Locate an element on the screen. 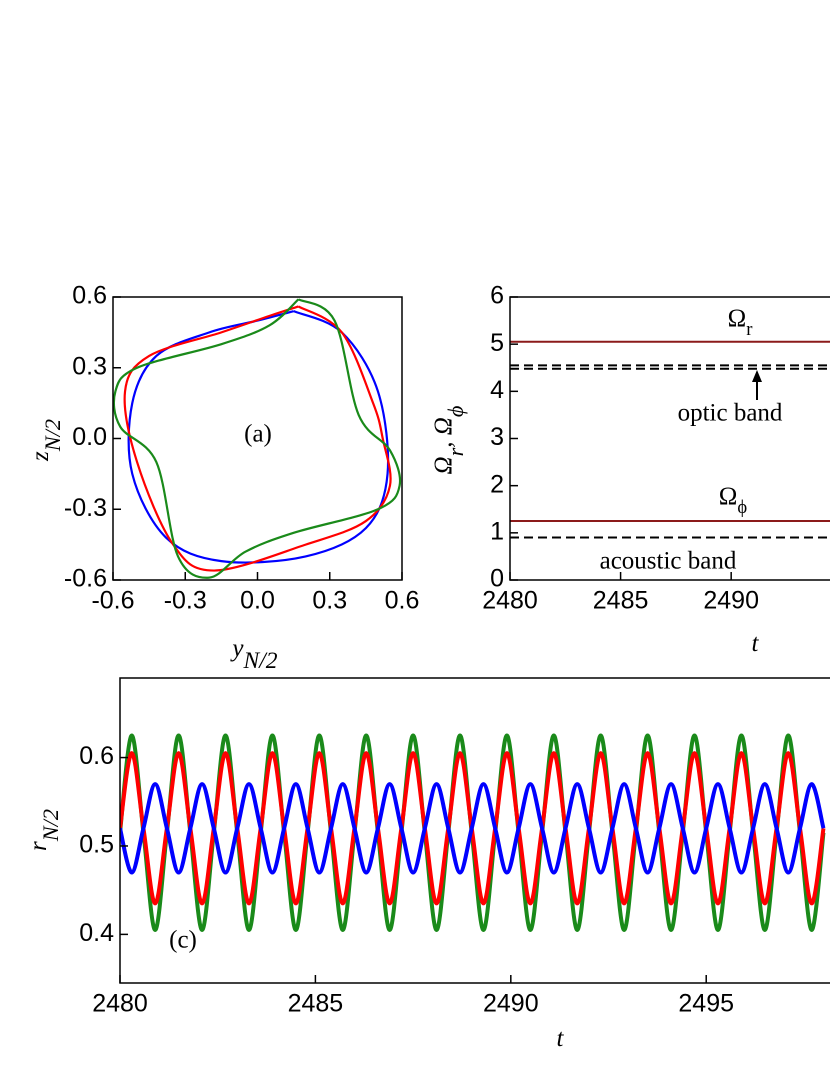 Image resolution: width=830 pixels, height=1075 pixels. annotation-part: r is located at coordinates (749, 329).